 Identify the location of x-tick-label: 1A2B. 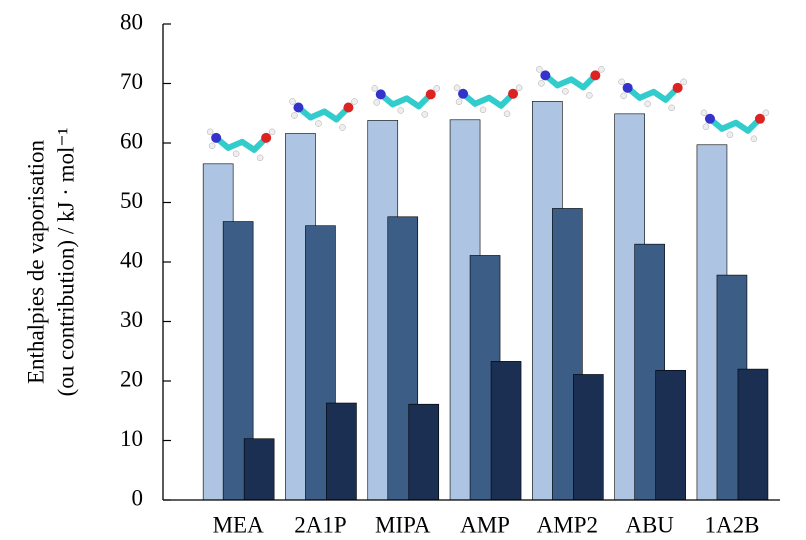
(731, 524).